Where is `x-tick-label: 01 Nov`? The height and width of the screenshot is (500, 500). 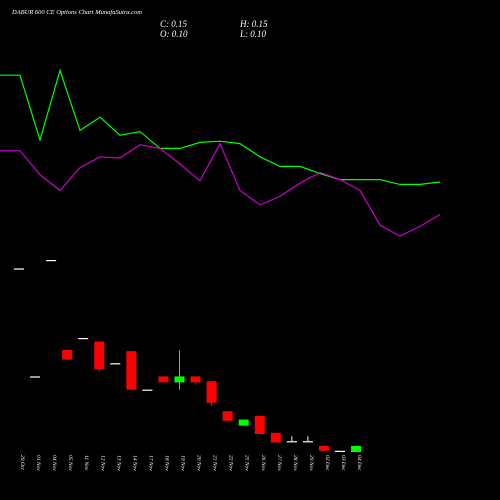 x-tick-label: 01 Nov is located at coordinates (38, 463).